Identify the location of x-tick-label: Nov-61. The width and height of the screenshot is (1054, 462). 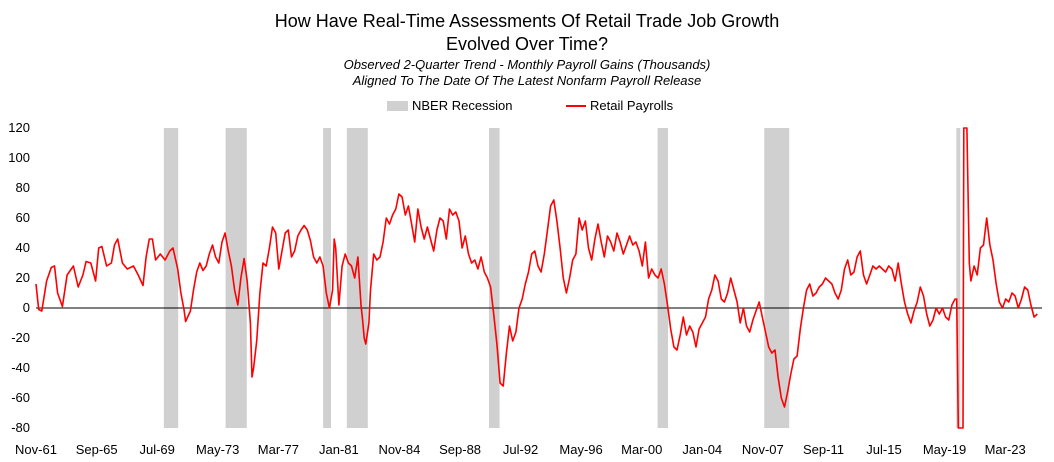
(36, 449).